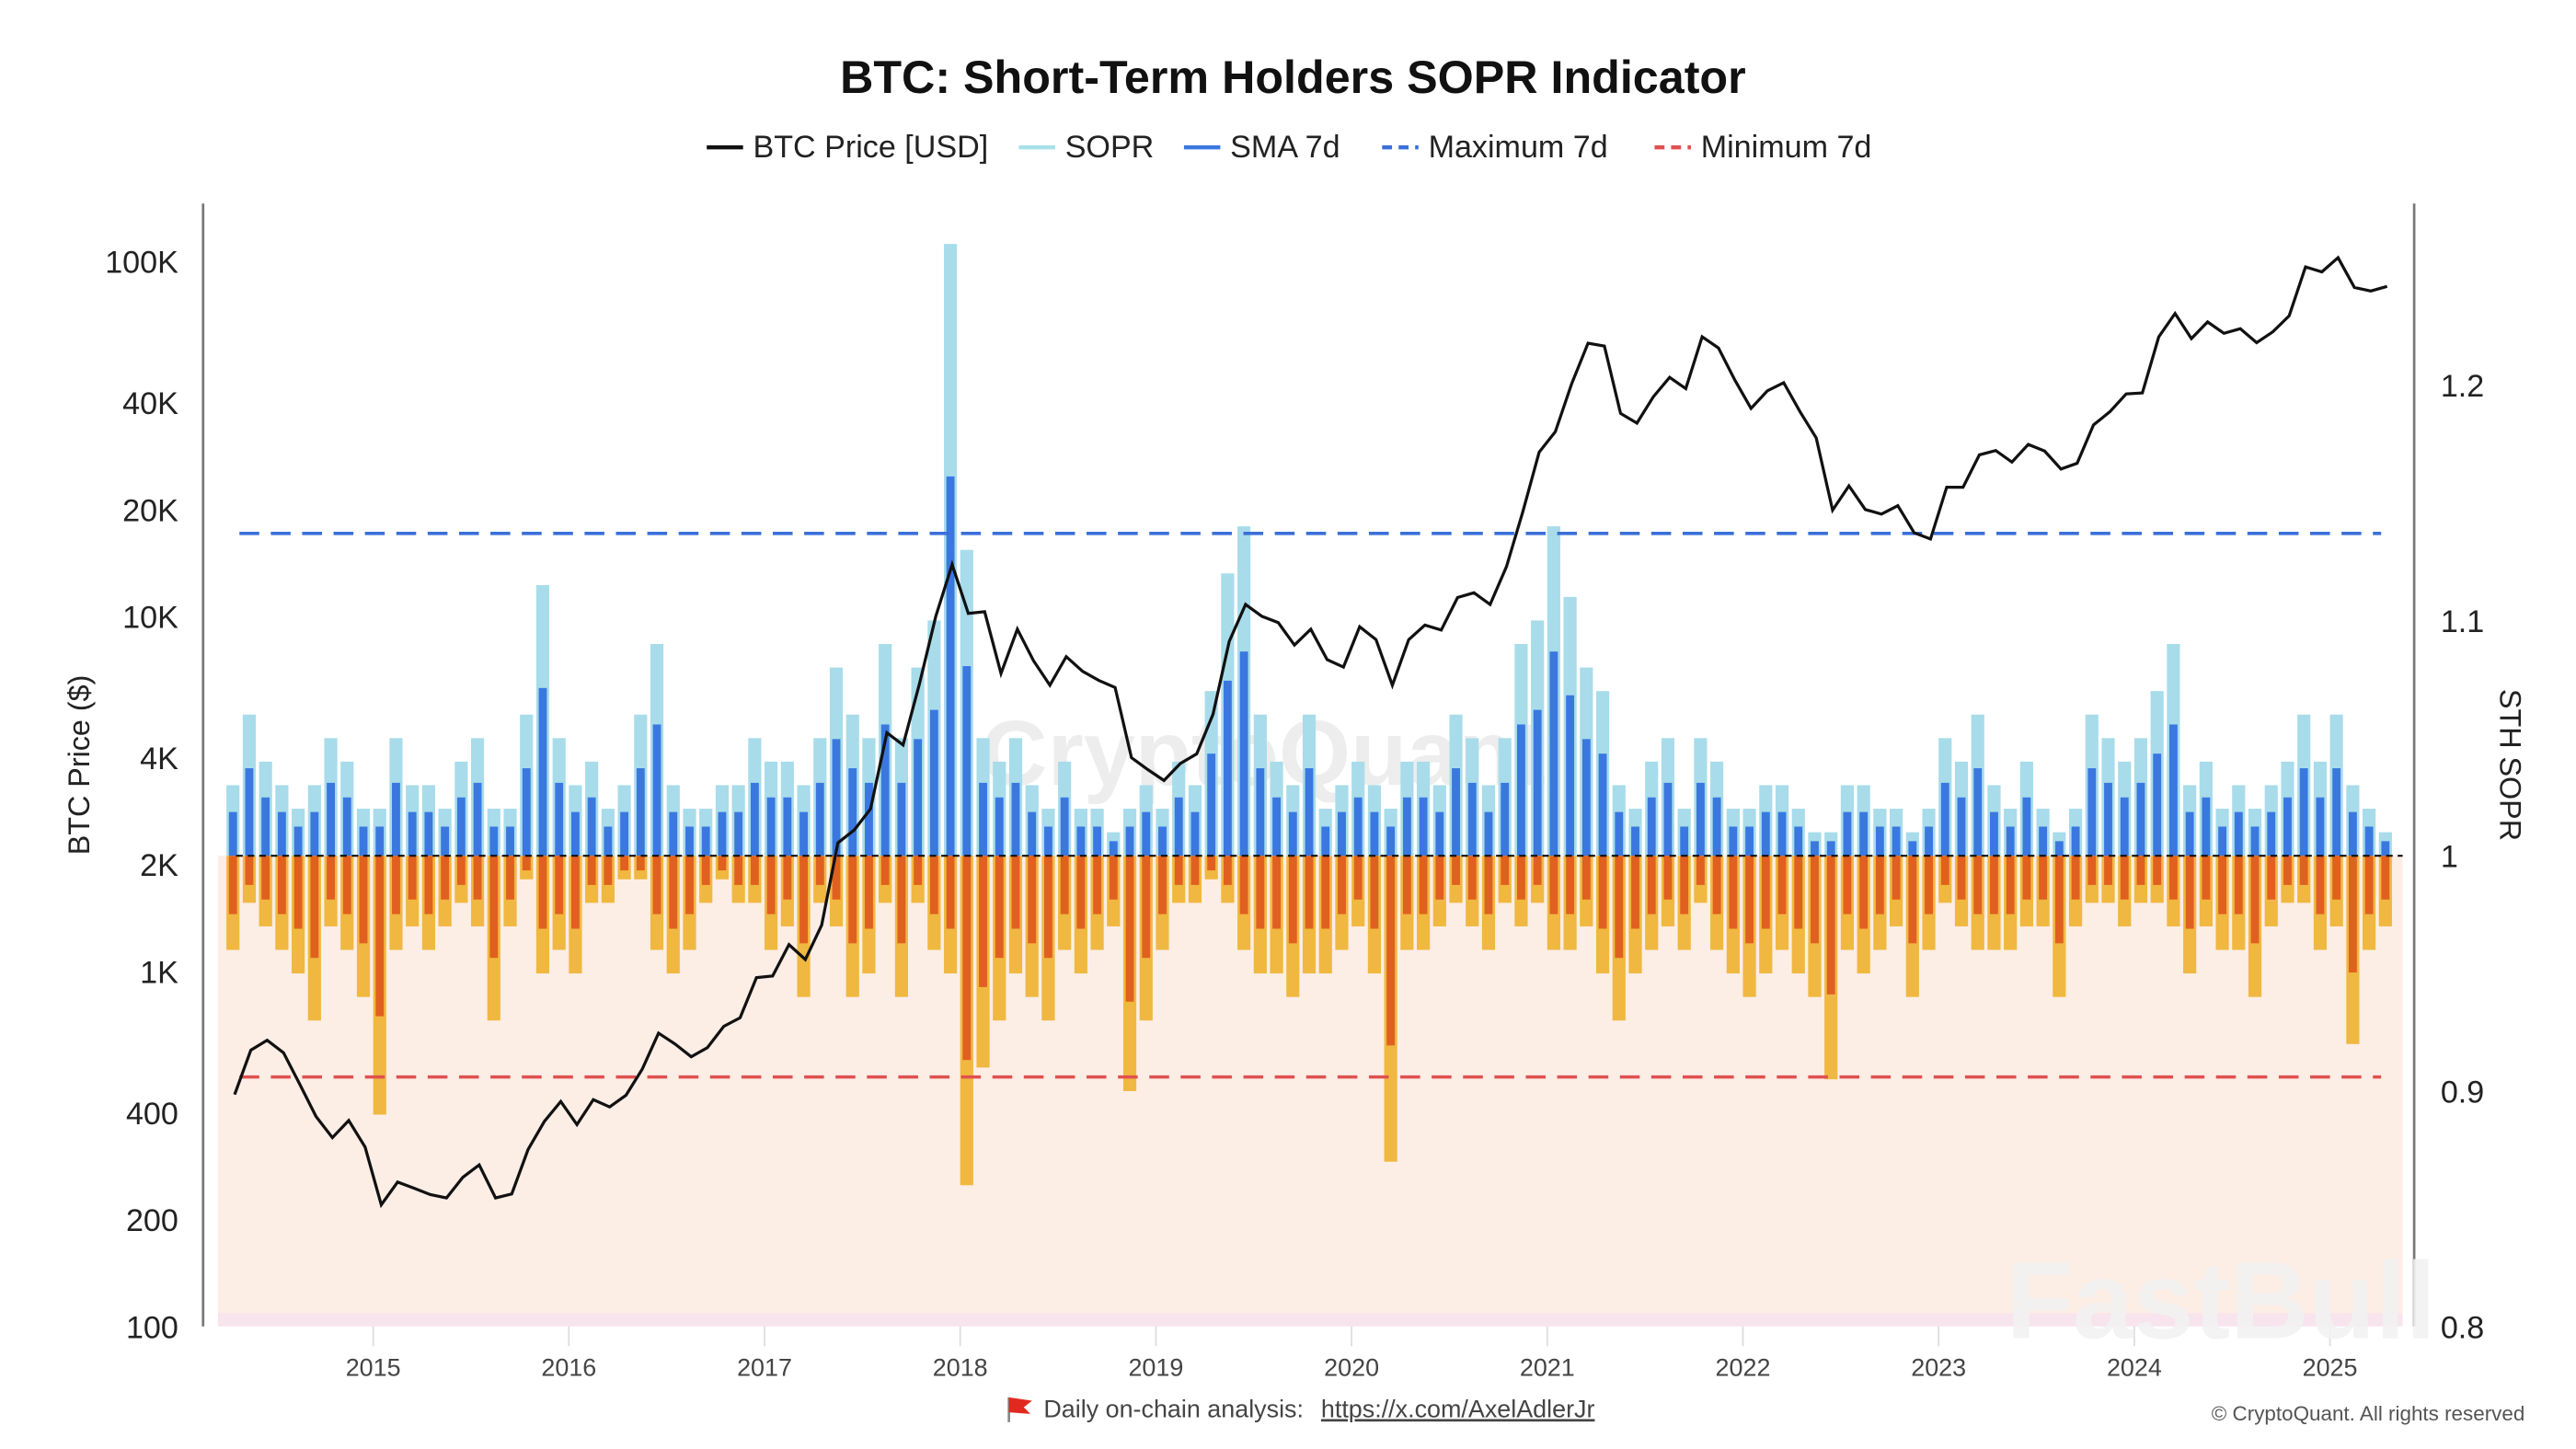 This screenshot has height=1449, width=2576. What do you see at coordinates (159, 759) in the screenshot?
I see `y-left-tick-label: 4K` at bounding box center [159, 759].